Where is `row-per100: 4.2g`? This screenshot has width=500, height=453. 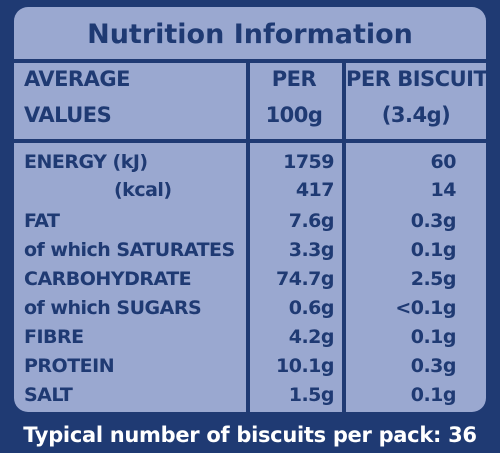 row-per100: 4.2g is located at coordinates (311, 337).